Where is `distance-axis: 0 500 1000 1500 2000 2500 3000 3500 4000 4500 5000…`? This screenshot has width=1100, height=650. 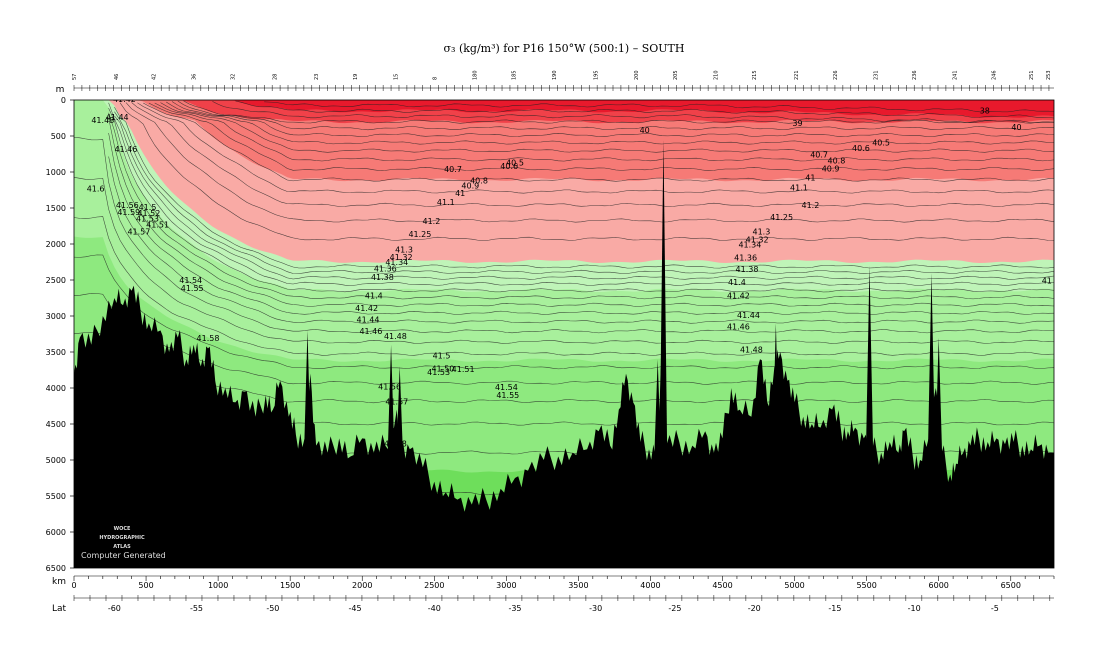
distance-axis: 0 500 1000 1500 2000 2500 3000 3500 4000 4500 5000… is located at coordinates (563, 582).